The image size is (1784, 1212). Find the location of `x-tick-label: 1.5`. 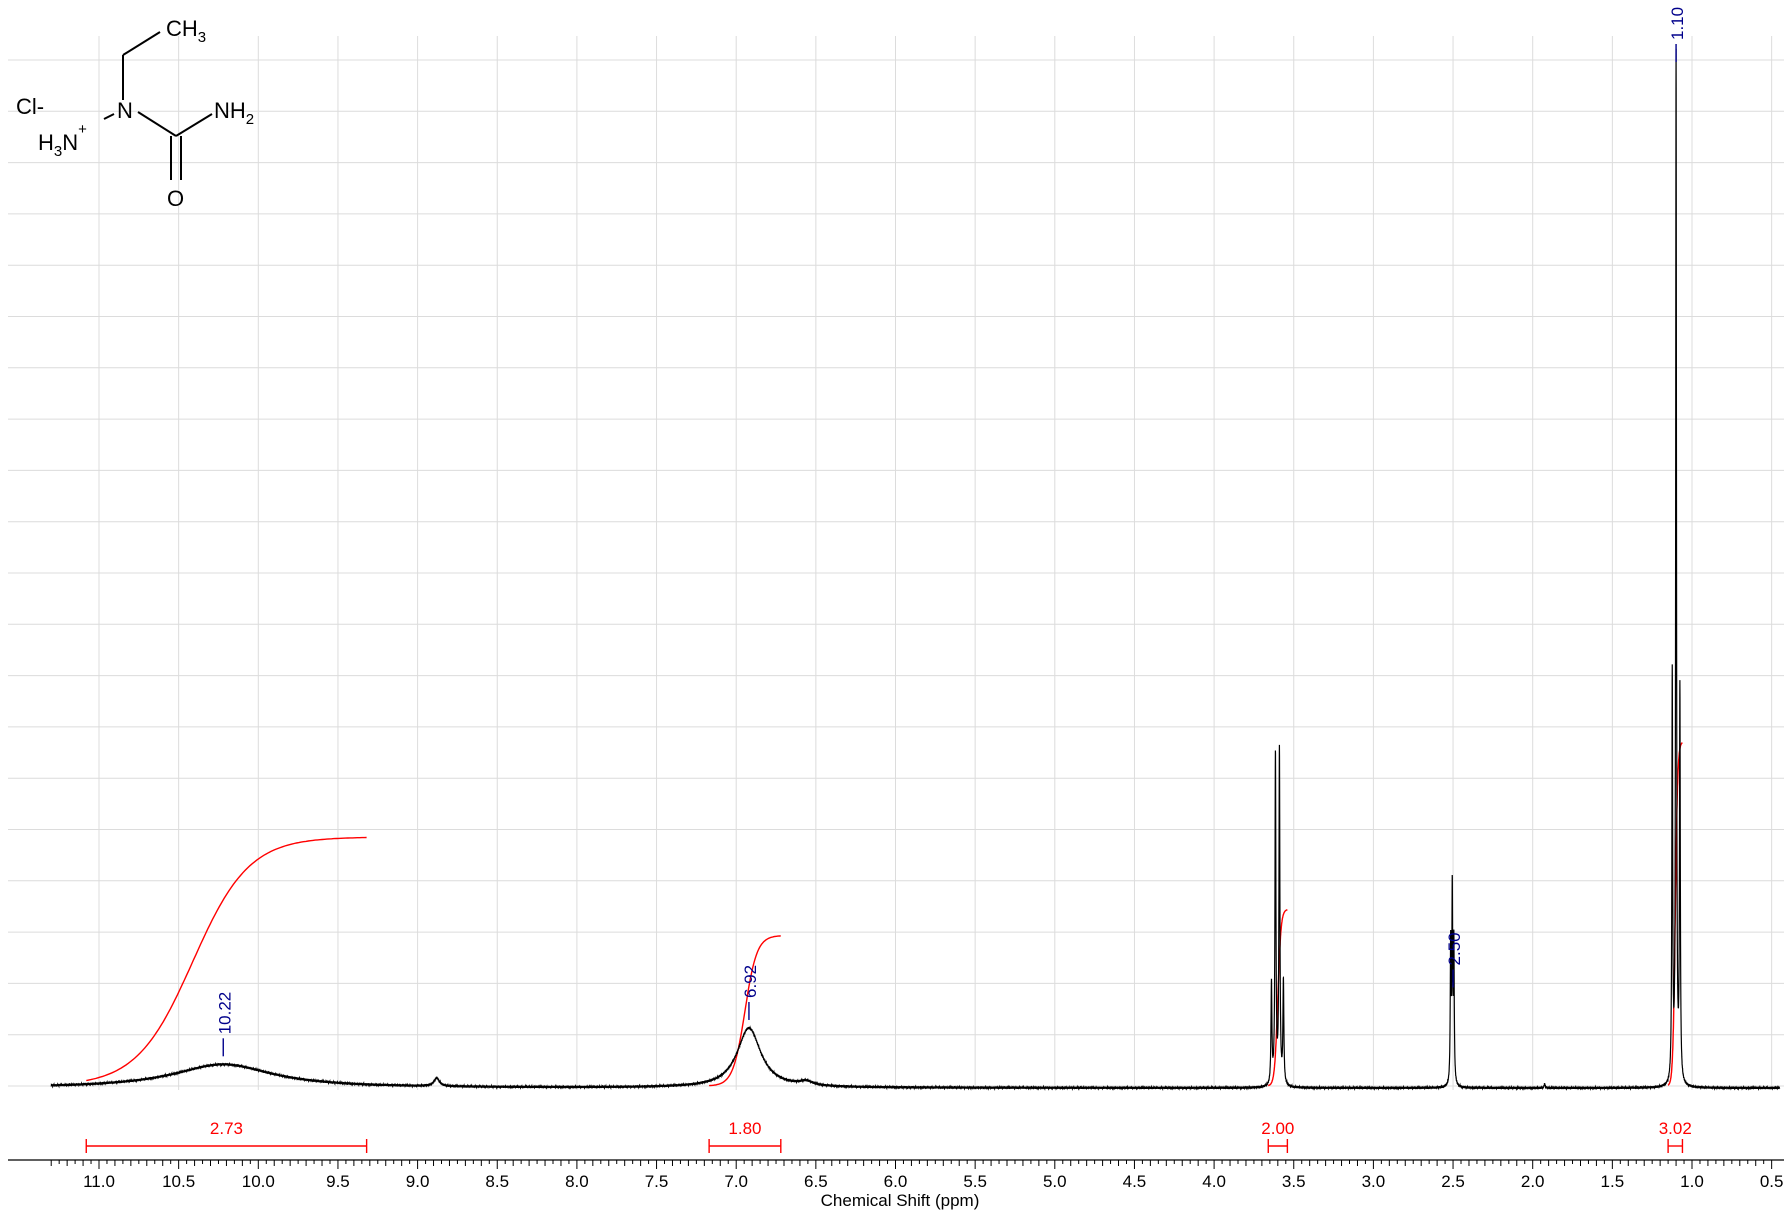

x-tick-label: 1.5 is located at coordinates (1613, 1181).